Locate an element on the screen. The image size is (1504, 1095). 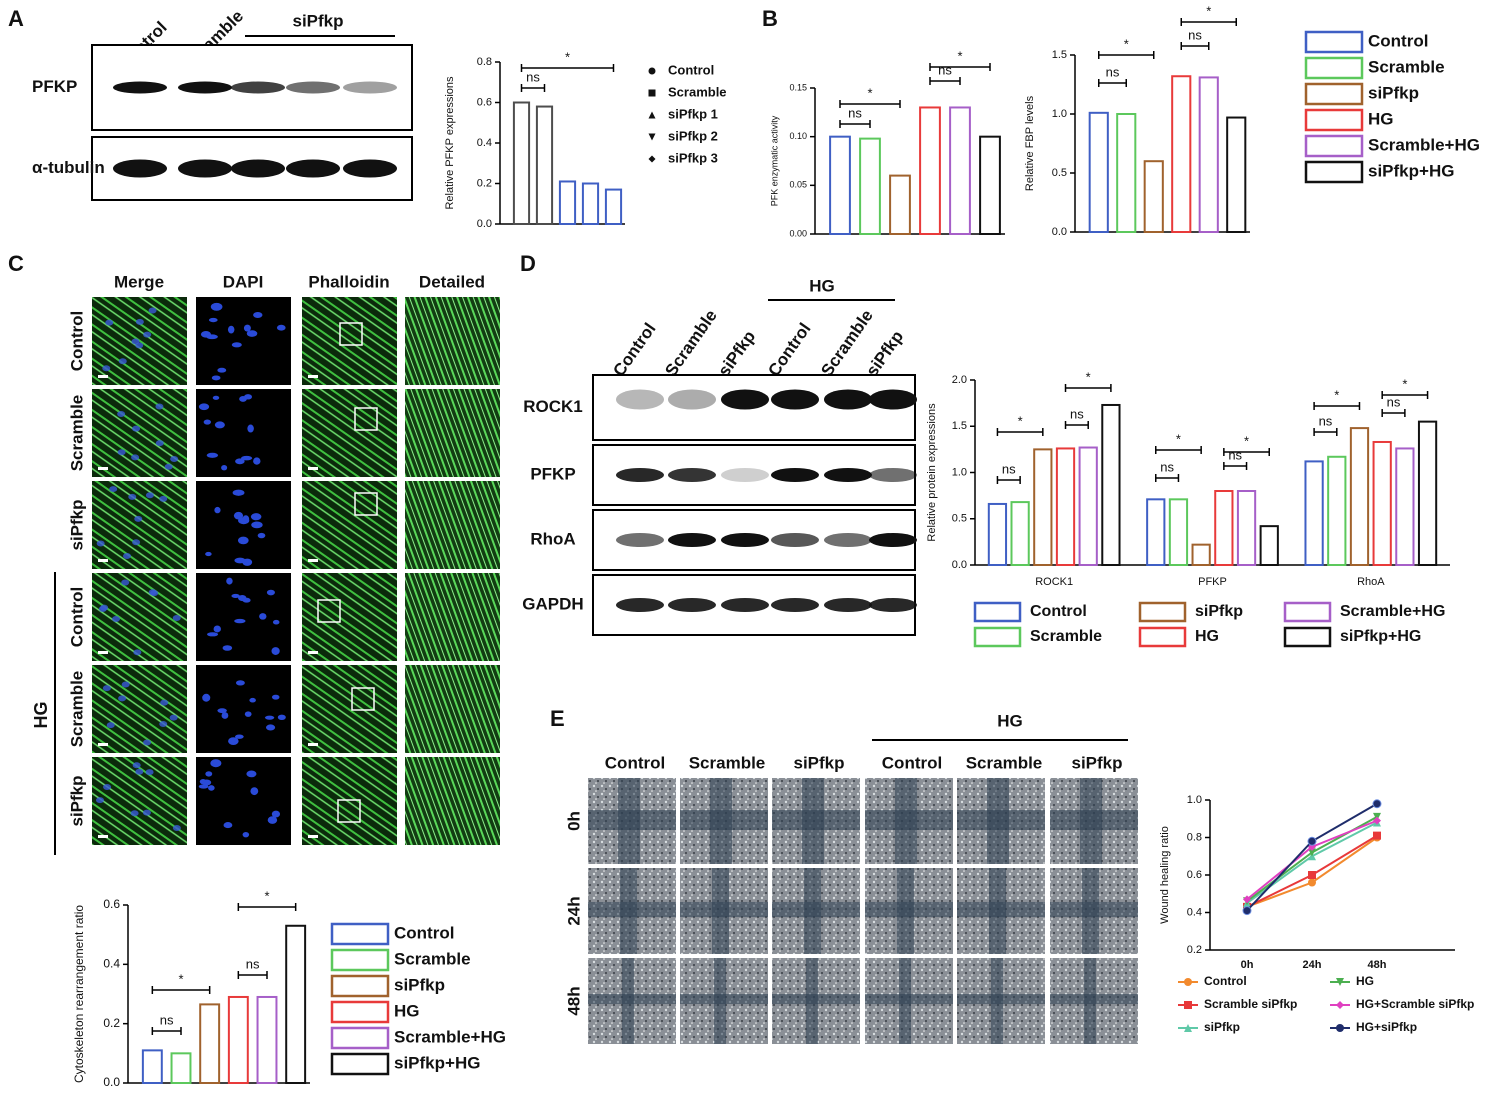
y-axis-label: Cytoskeleton rearrangement ratio is located at coordinates (79, 994).